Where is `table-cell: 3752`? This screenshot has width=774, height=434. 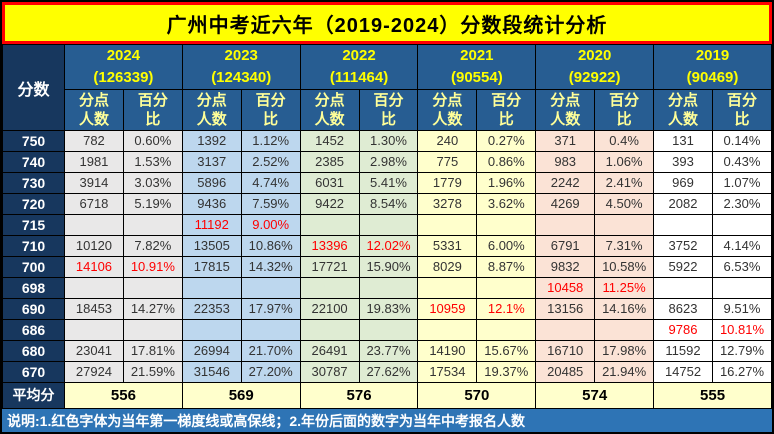
table-cell: 3752 is located at coordinates (683, 246).